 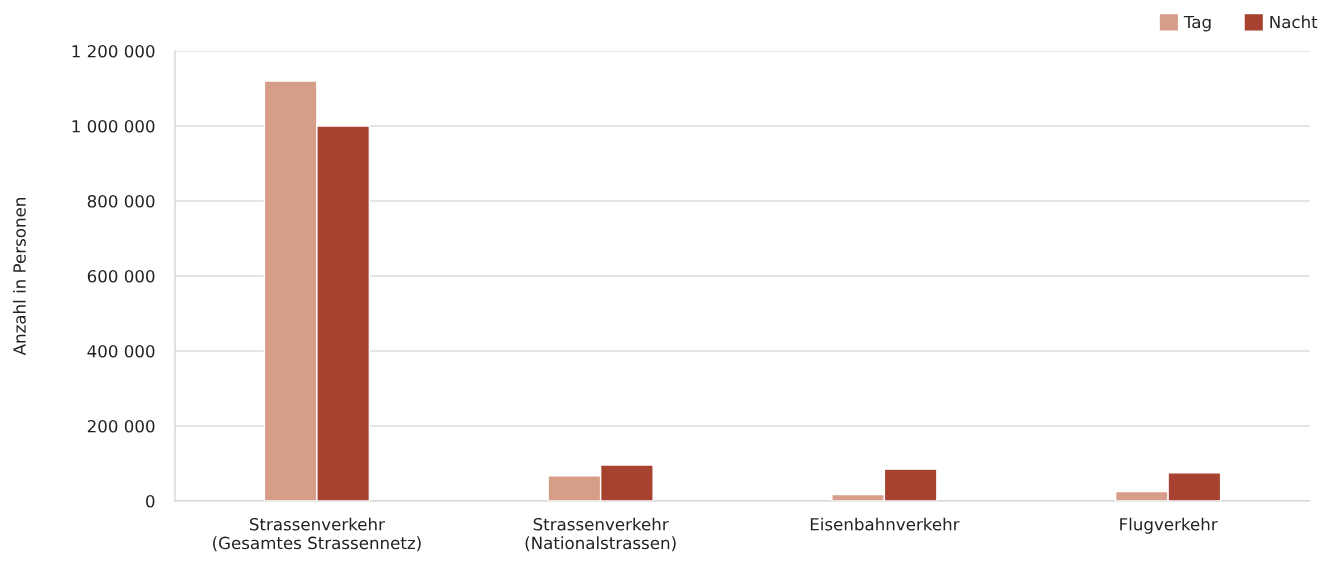 What do you see at coordinates (113, 51) in the screenshot?
I see `y-tick-label: 1 200 000` at bounding box center [113, 51].